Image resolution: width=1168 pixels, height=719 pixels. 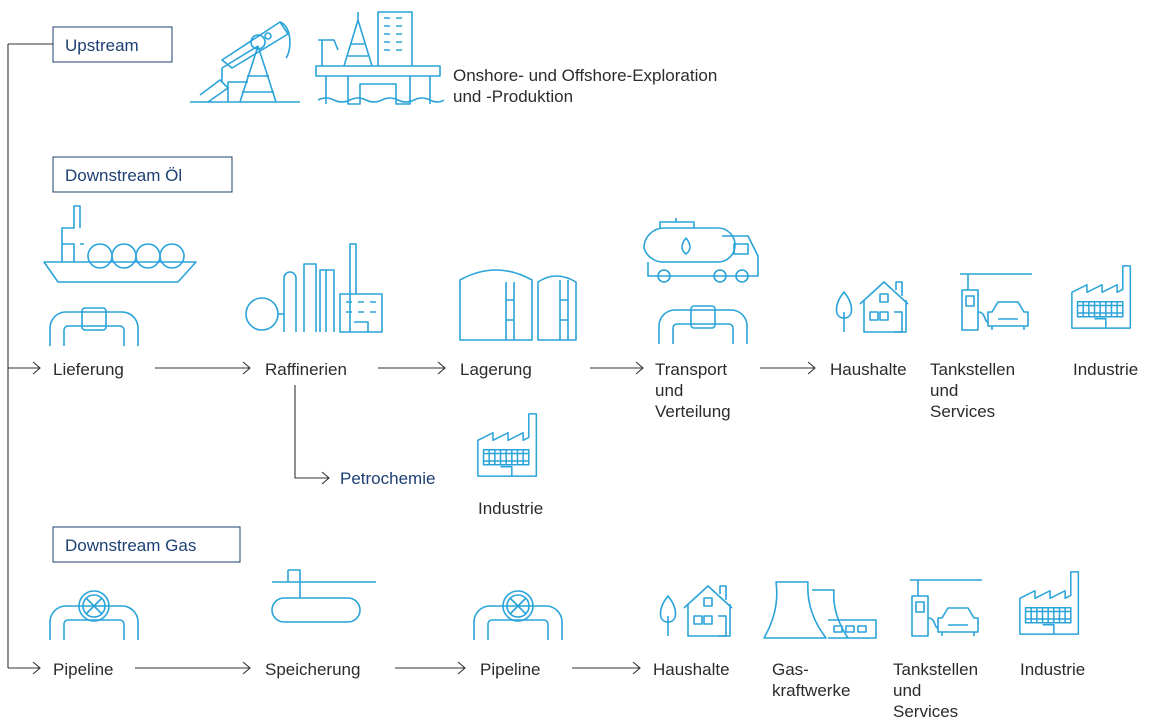 What do you see at coordinates (811, 690) in the screenshot?
I see `step-label: kraftwerke` at bounding box center [811, 690].